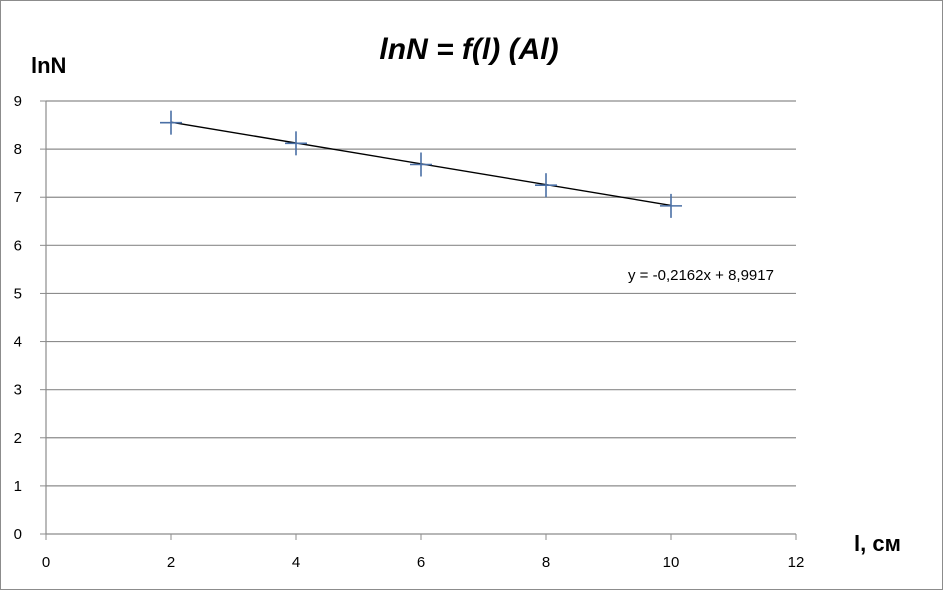 This screenshot has height=590, width=943. I want to click on chart-title: lnN = f(l) (Al), so click(468, 49).